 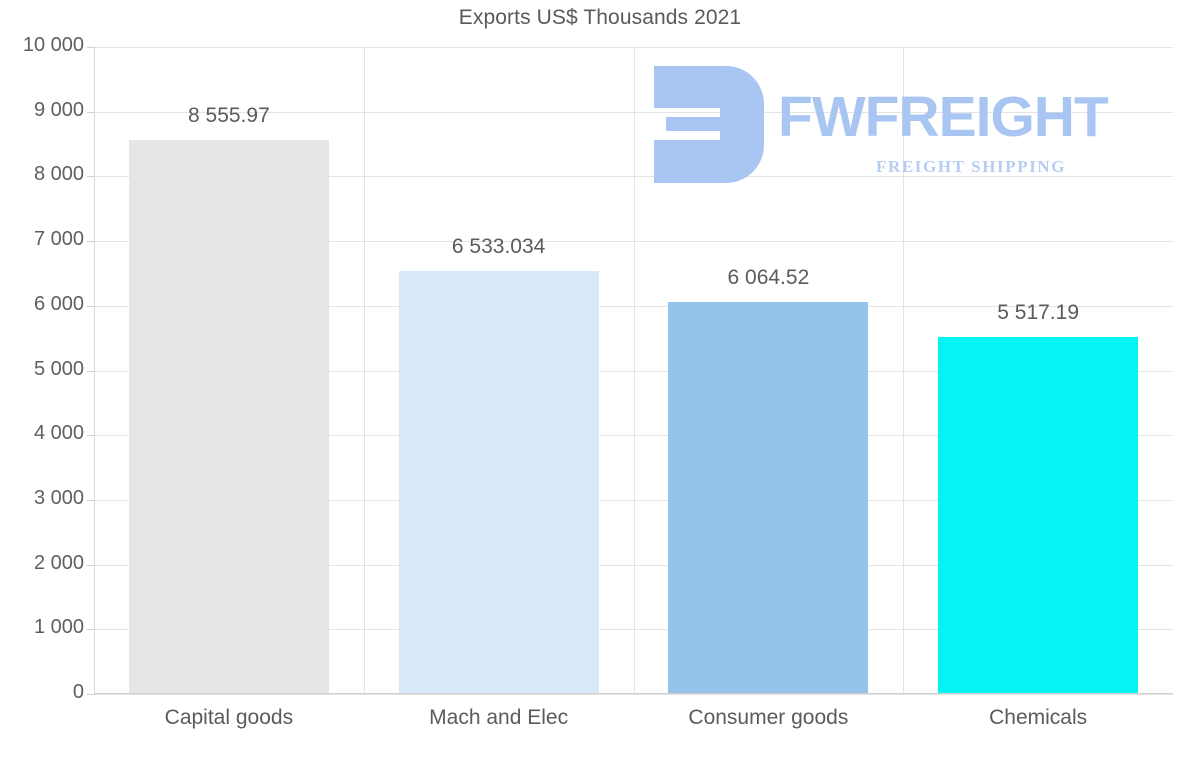 I want to click on x-axis-category-label: Chemicals, so click(x=1038, y=717).